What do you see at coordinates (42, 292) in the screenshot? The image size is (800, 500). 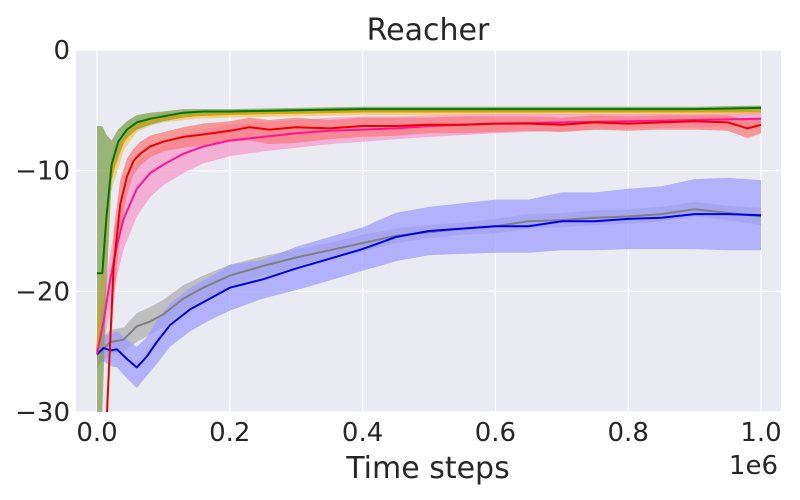 I see `y-tick-label: −20` at bounding box center [42, 292].